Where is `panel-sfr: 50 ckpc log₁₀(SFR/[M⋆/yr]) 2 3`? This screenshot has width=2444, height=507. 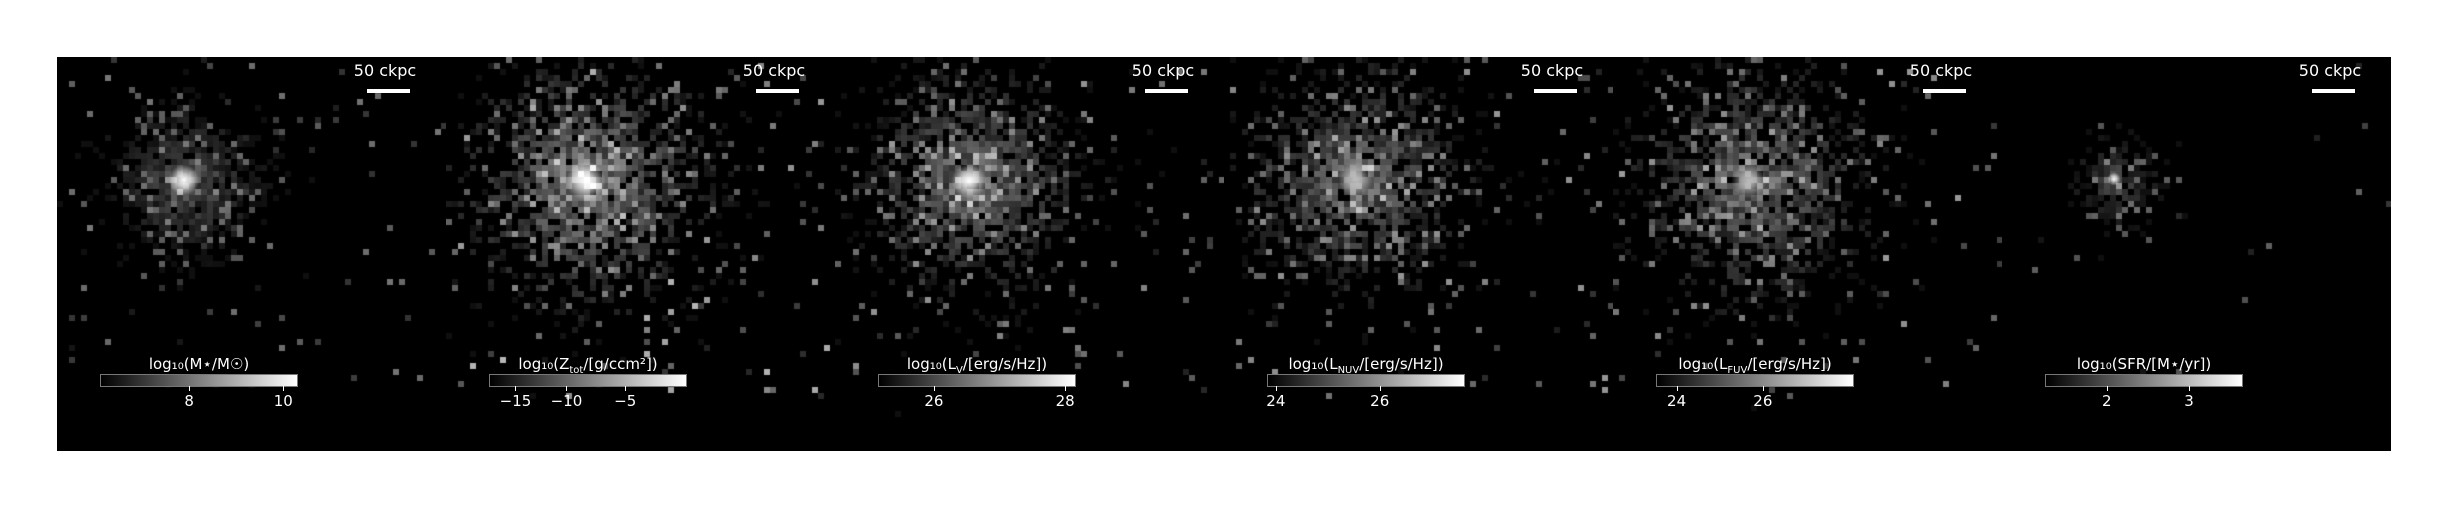 panel-sfr: 50 ckpc log₁₀(SFR/[M⋆/yr]) 2 3 is located at coordinates (2196, 254).